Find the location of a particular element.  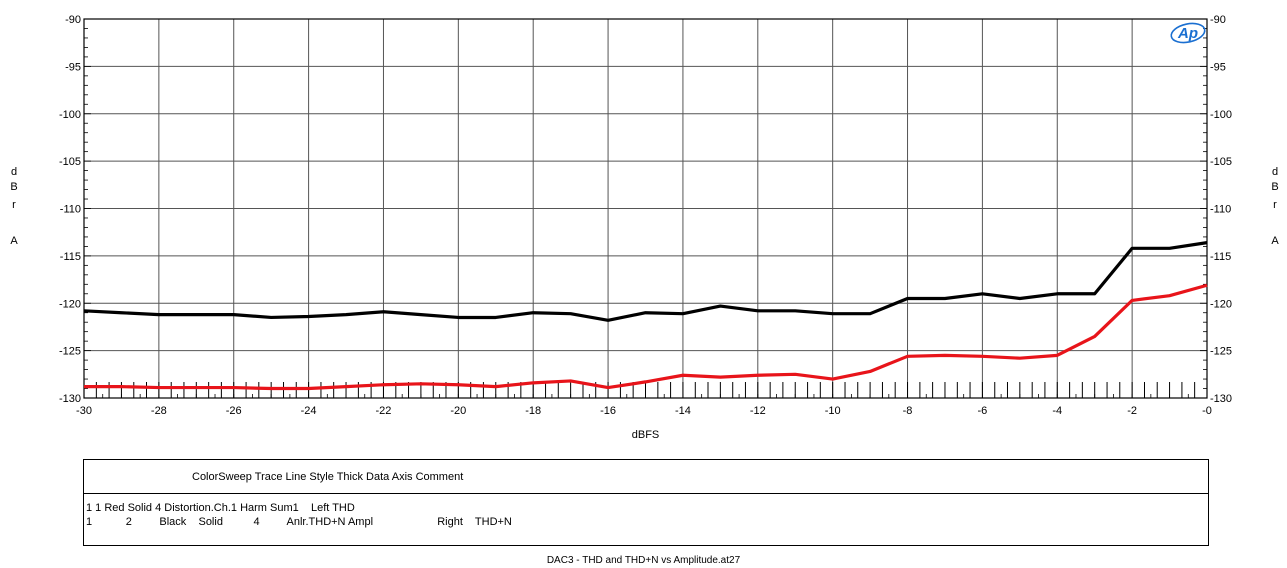

ap-logo: Ap is located at coordinates (1188, 33).